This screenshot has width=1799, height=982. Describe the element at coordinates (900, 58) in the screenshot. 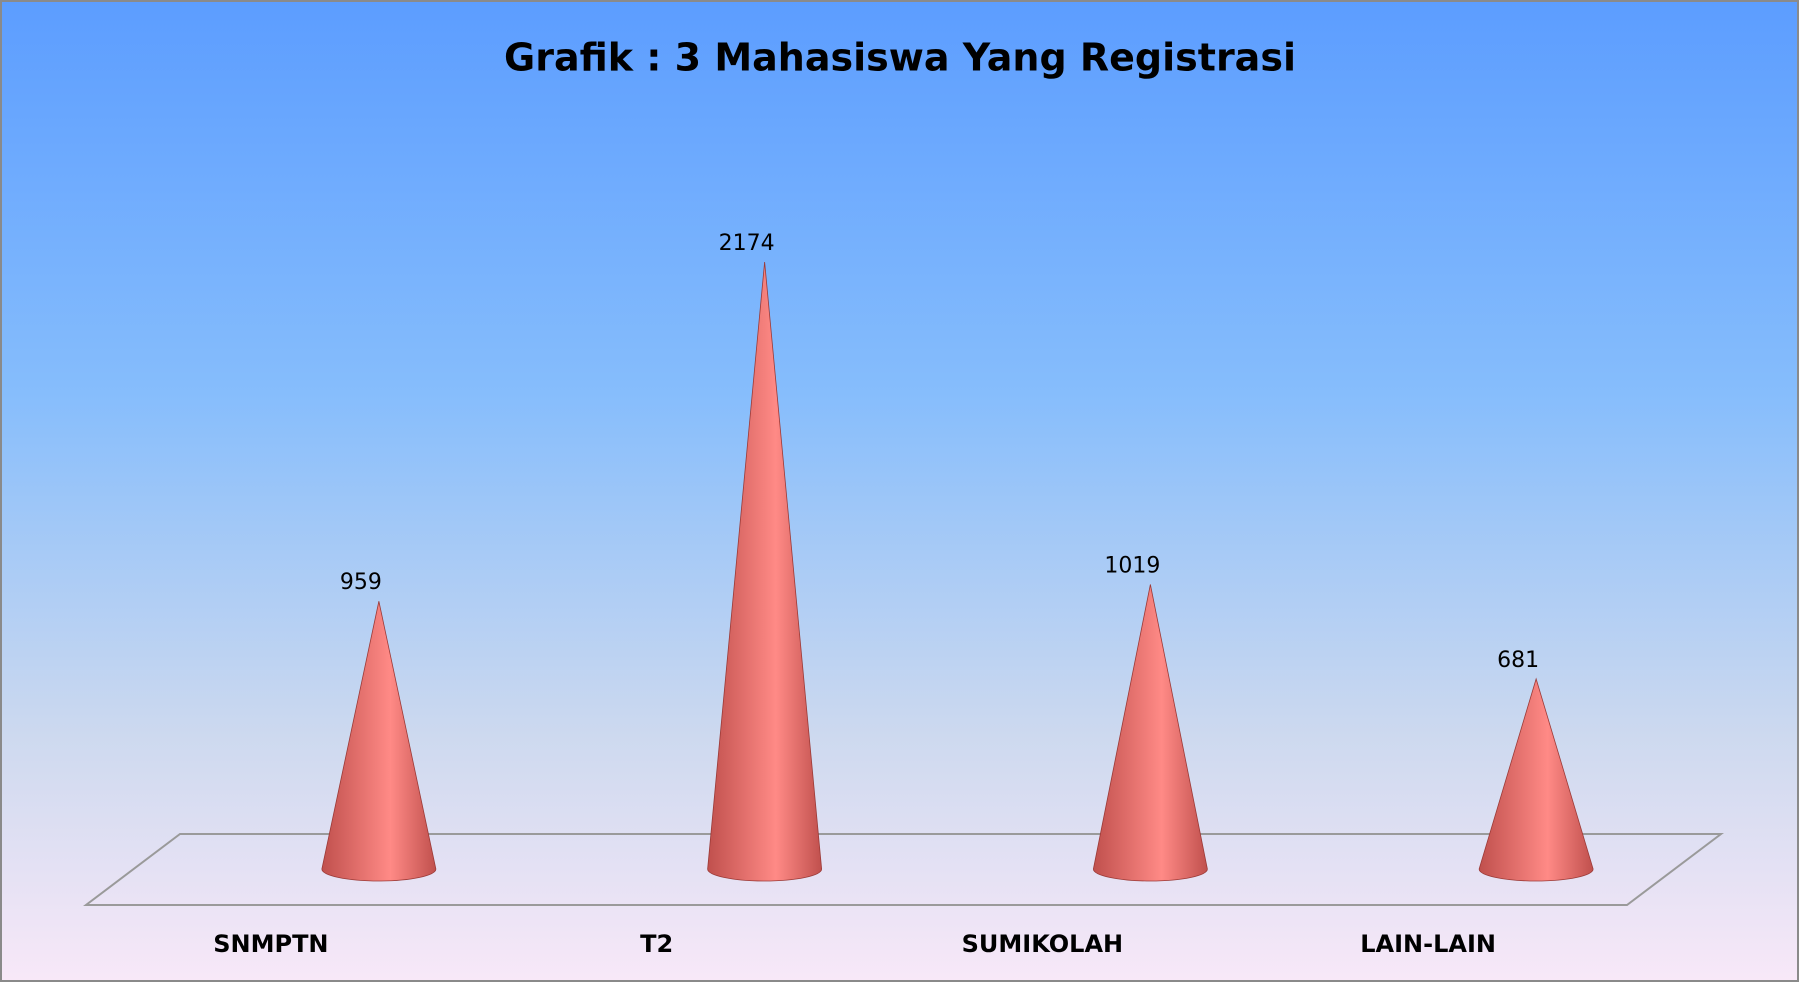

I see `chart-title: Grafik : 3 Mahasiswa Yang Registrasi` at that location.